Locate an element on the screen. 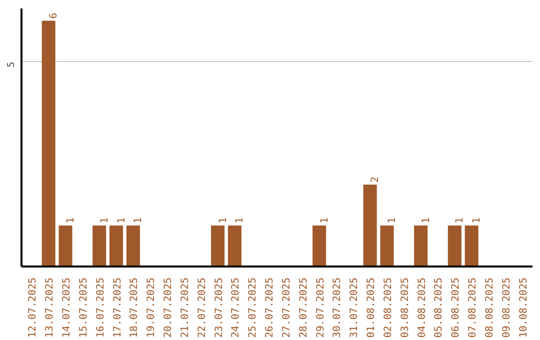 This screenshot has height=340, width=540. y-tick-label: 5 is located at coordinates (11, 65).